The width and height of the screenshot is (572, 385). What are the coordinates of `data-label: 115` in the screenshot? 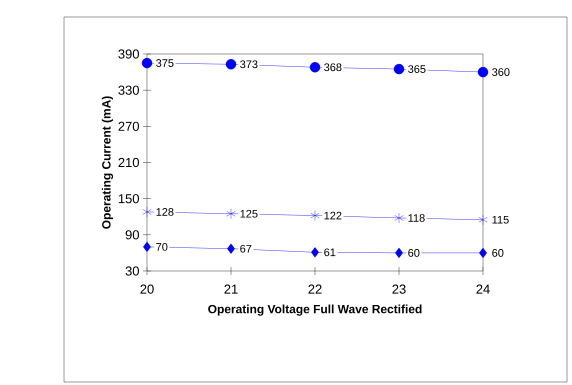 It's located at (500, 220).